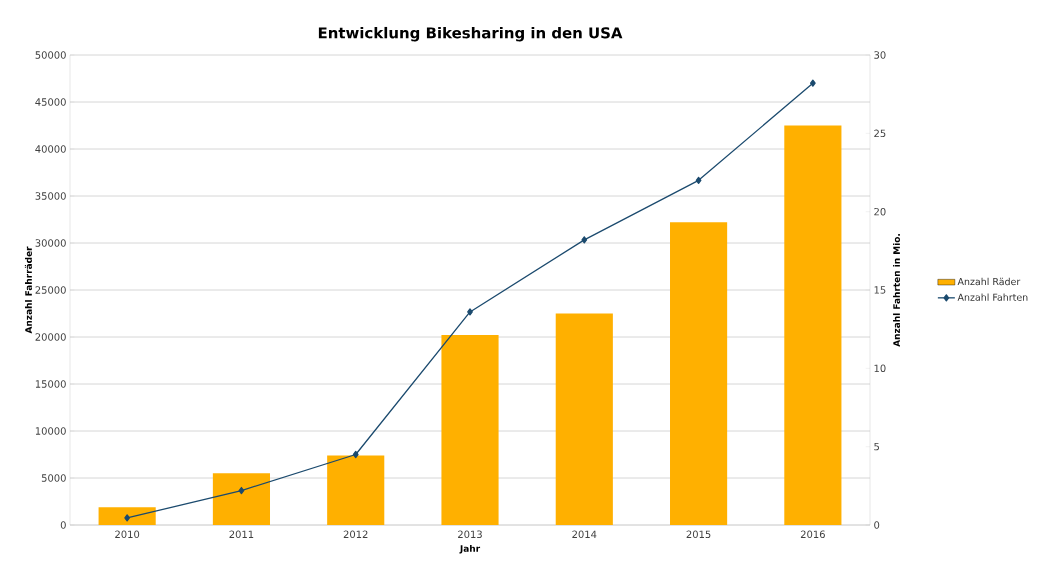 Image resolution: width=1061 pixels, height=577 pixels. Describe the element at coordinates (877, 525) in the screenshot. I see `y2-tick-label: 0` at that location.